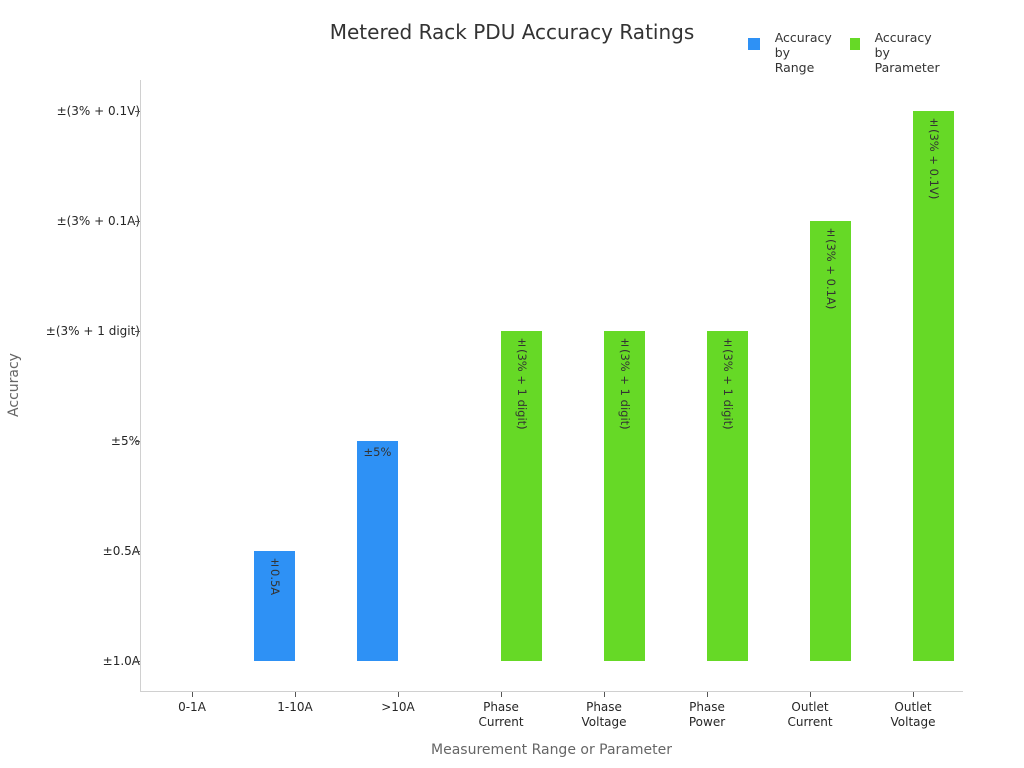 The image size is (1024, 768). I want to click on bar-over-10a: ±5%, so click(377, 551).